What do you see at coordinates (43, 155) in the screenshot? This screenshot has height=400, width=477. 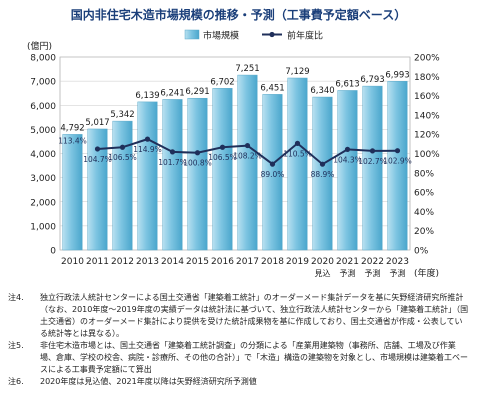 I see `left-tick-label: 4,000` at bounding box center [43, 155].